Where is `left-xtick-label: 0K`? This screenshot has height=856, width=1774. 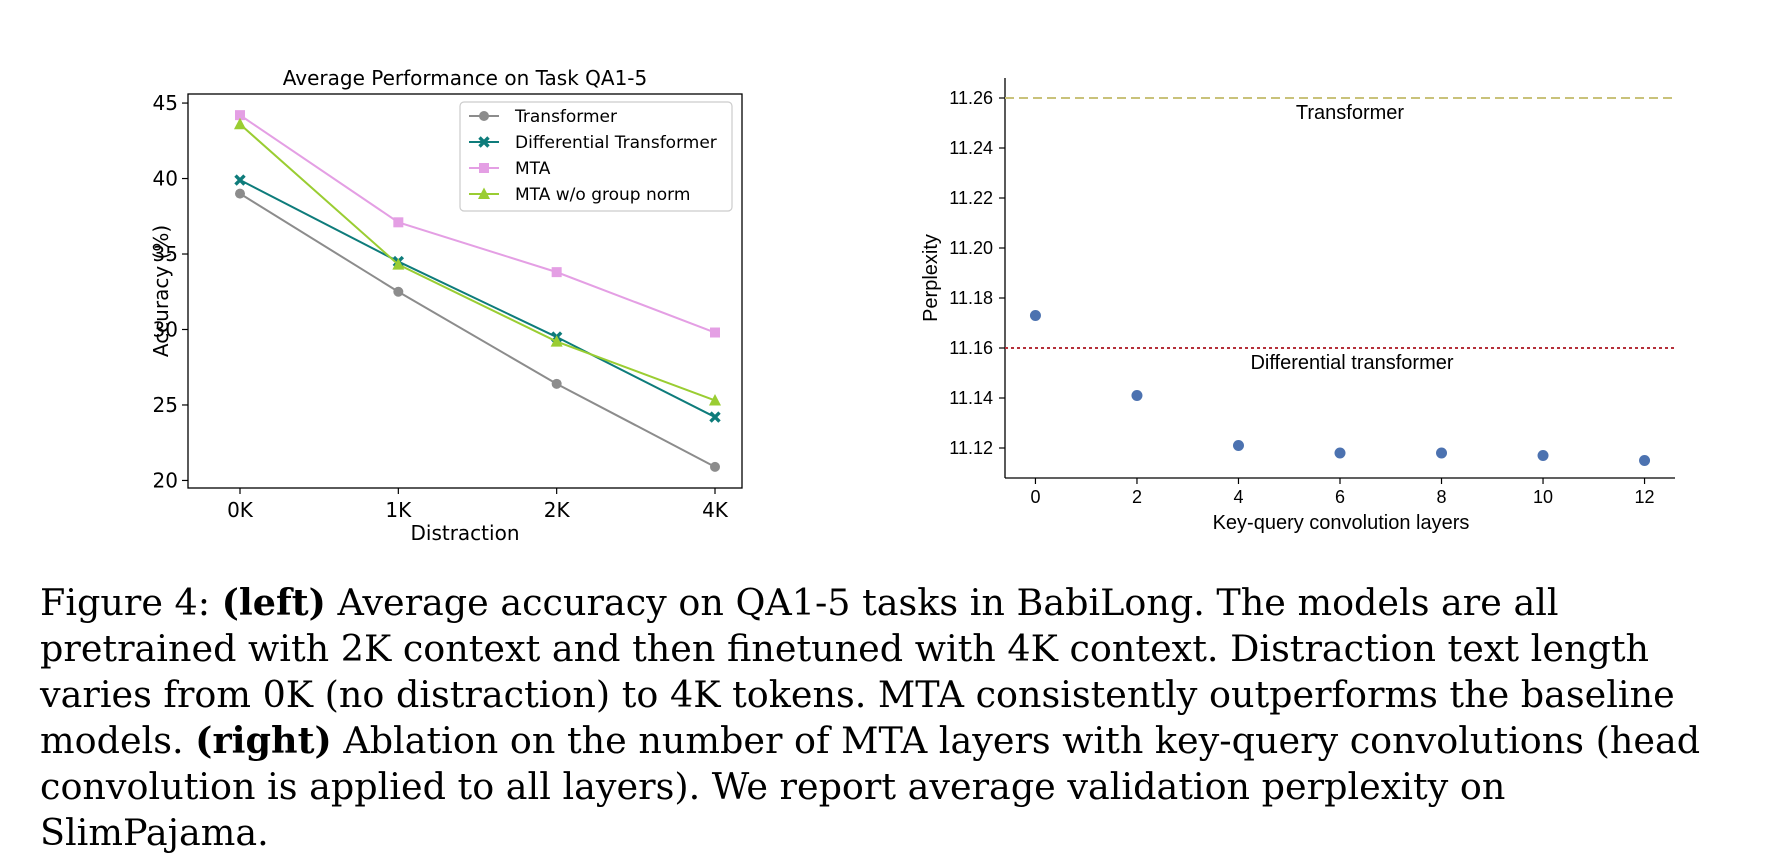 left-xtick-label: 0K is located at coordinates (240, 510).